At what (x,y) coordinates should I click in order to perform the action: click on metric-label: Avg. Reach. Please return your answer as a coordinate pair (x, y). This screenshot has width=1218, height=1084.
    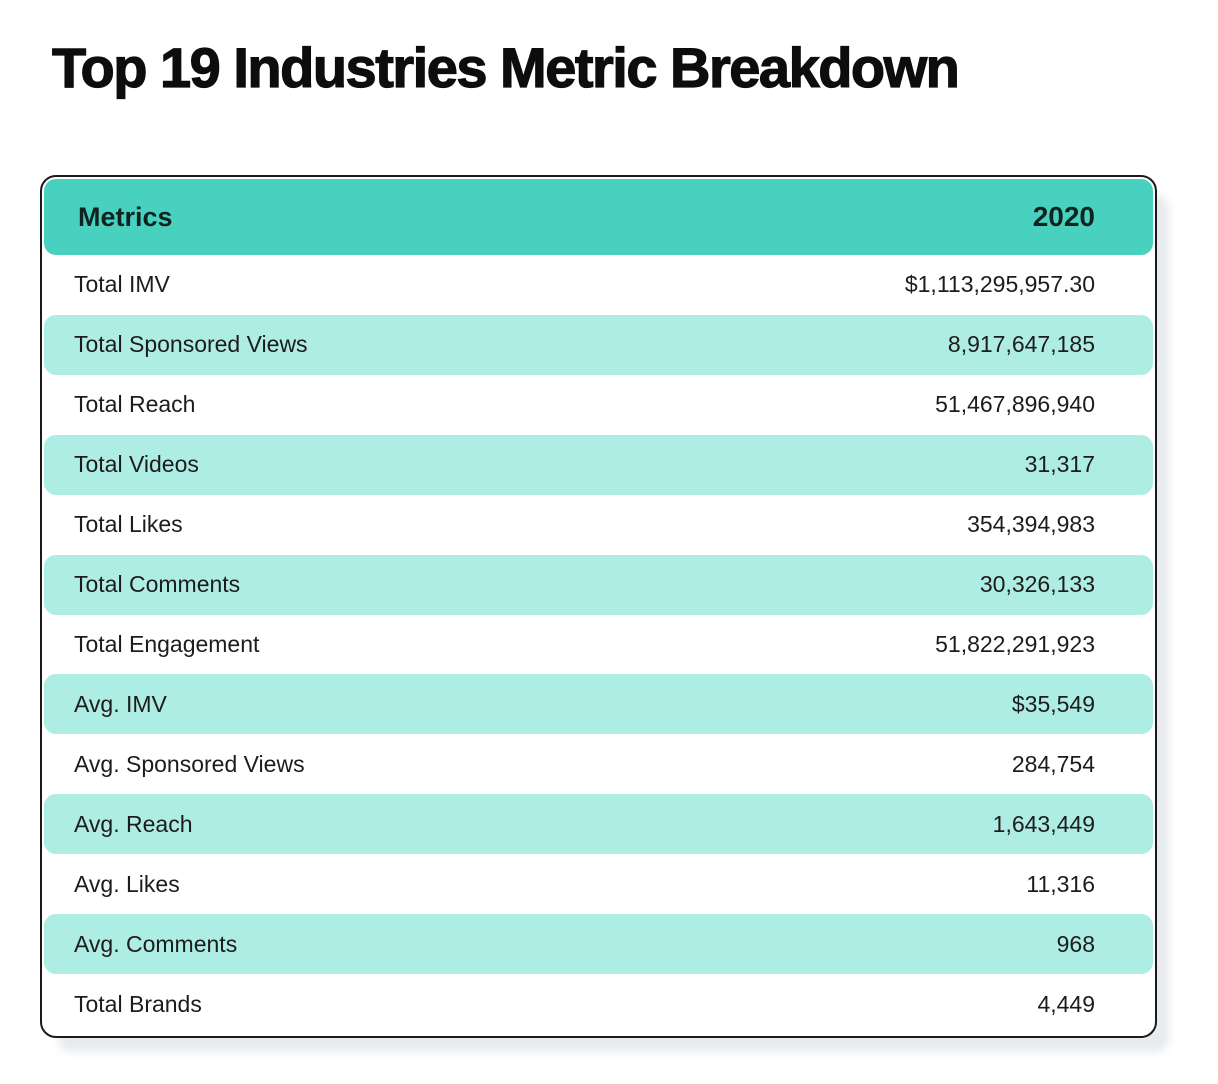
    Looking at the image, I should click on (133, 823).